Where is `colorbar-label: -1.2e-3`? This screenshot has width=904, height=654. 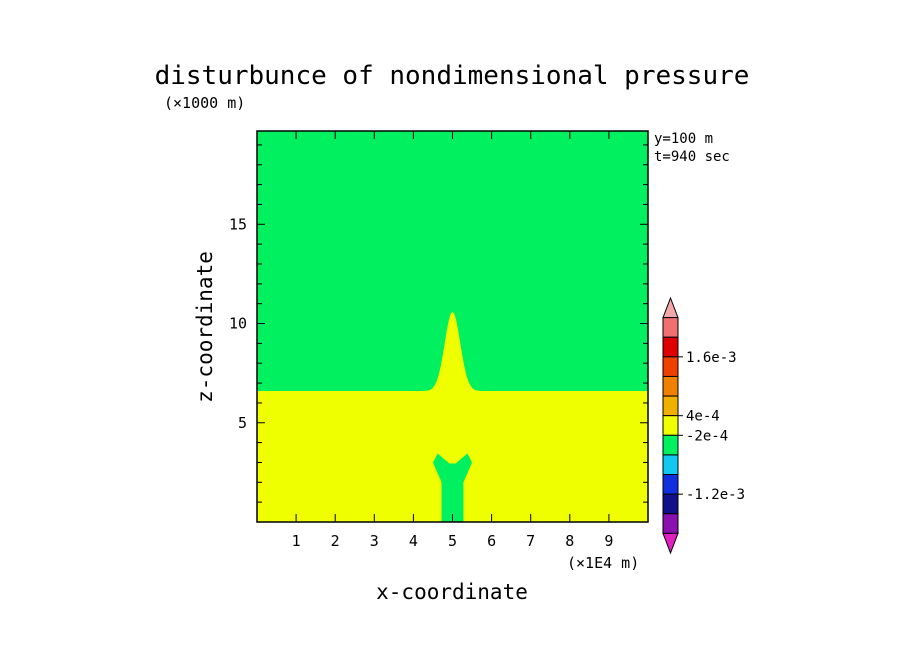
colorbar-label: -1.2e-3 is located at coordinates (715, 495).